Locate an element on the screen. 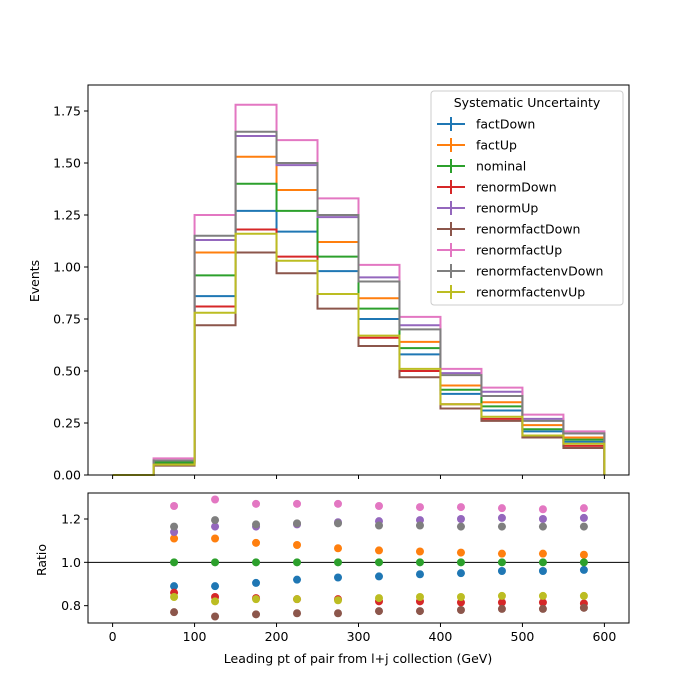  legend-label: factDown is located at coordinates (505, 124).